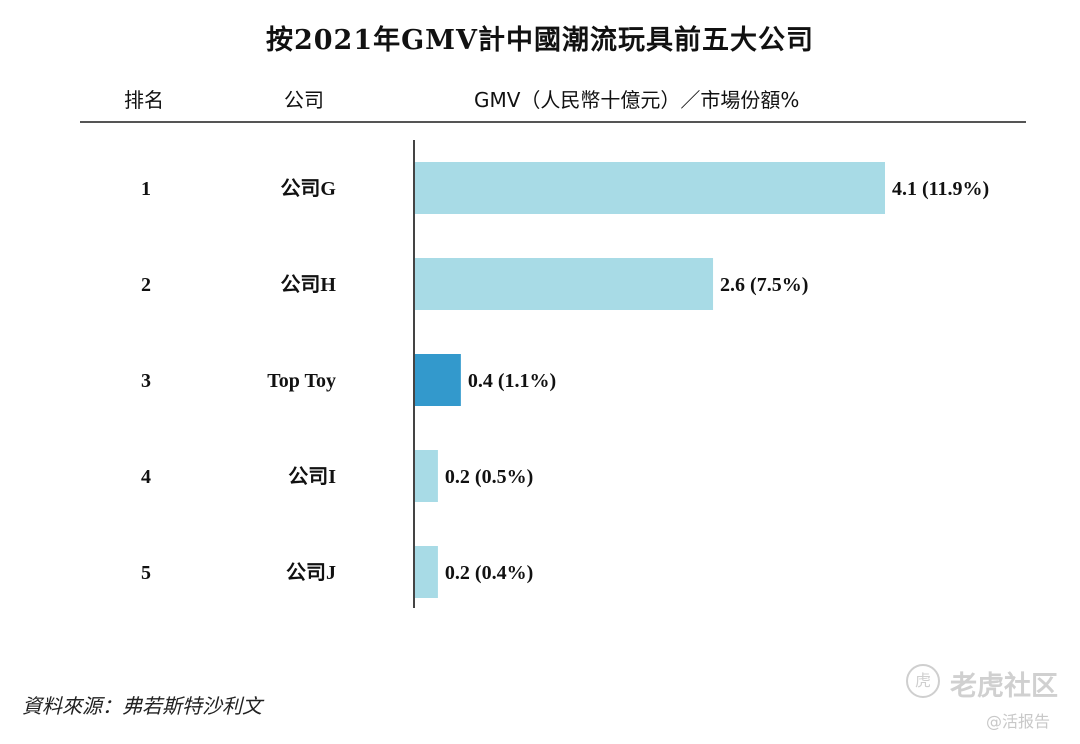 Image resolution: width=1080 pixels, height=744 pixels. What do you see at coordinates (489, 573) in the screenshot?
I see `value-label: 0.2 (0.4%)` at bounding box center [489, 573].